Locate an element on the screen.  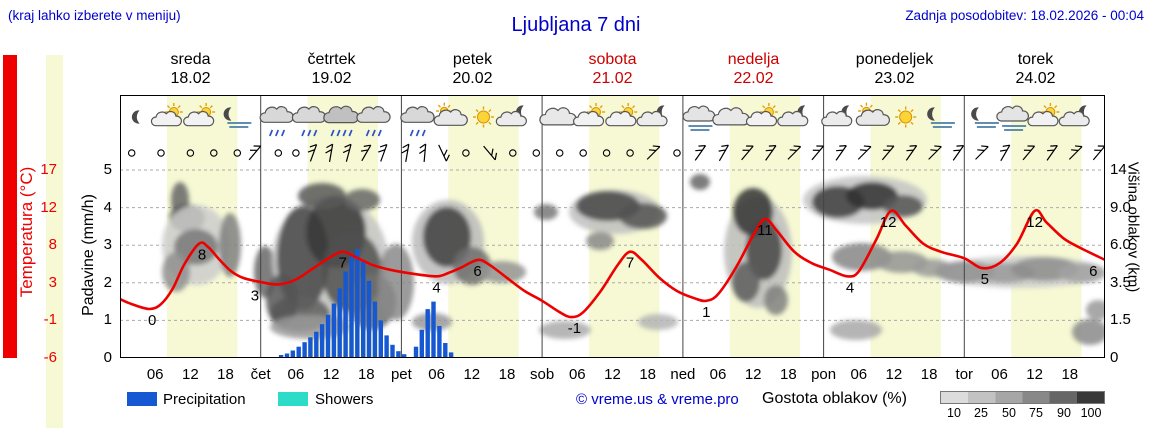
day-header-sobota: sobota 21.02 is located at coordinates (612, 69).